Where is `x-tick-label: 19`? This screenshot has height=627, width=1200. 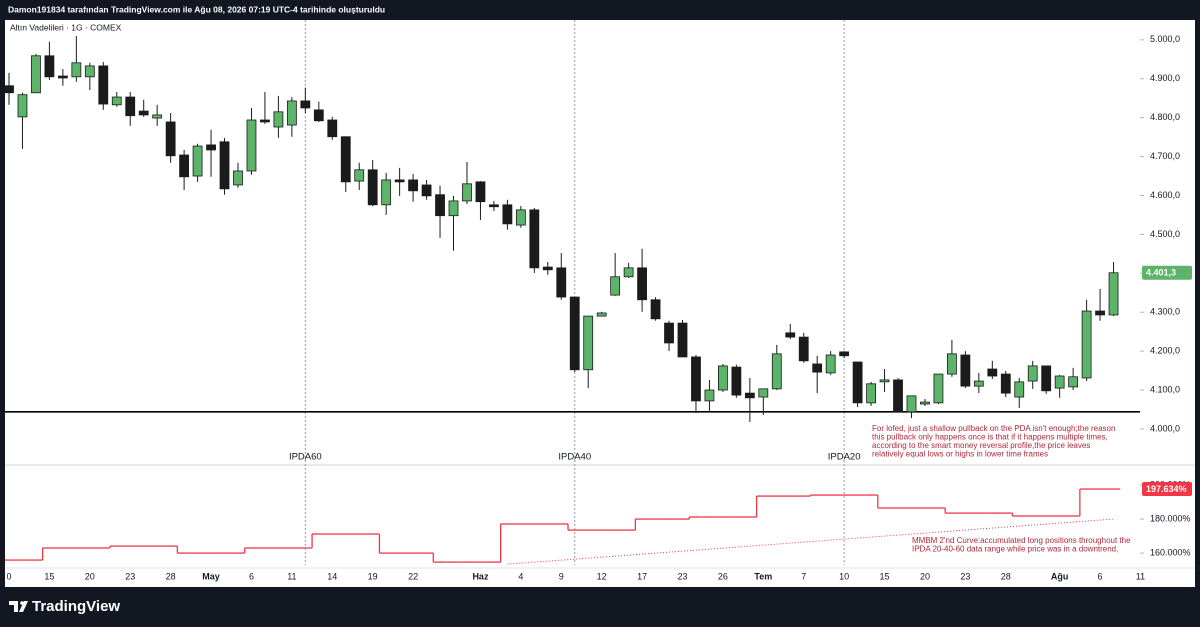 x-tick-label: 19 is located at coordinates (373, 576).